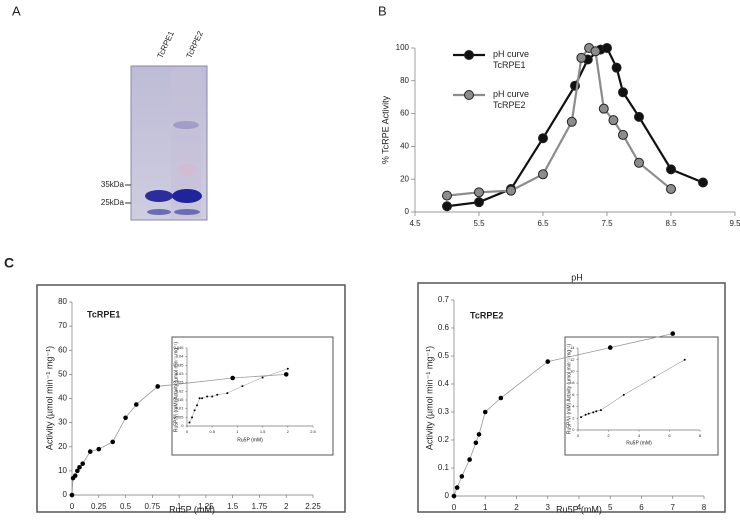 The height and width of the screenshot is (529, 740). I want to click on y-tick-label: 0.035, so click(178, 364).